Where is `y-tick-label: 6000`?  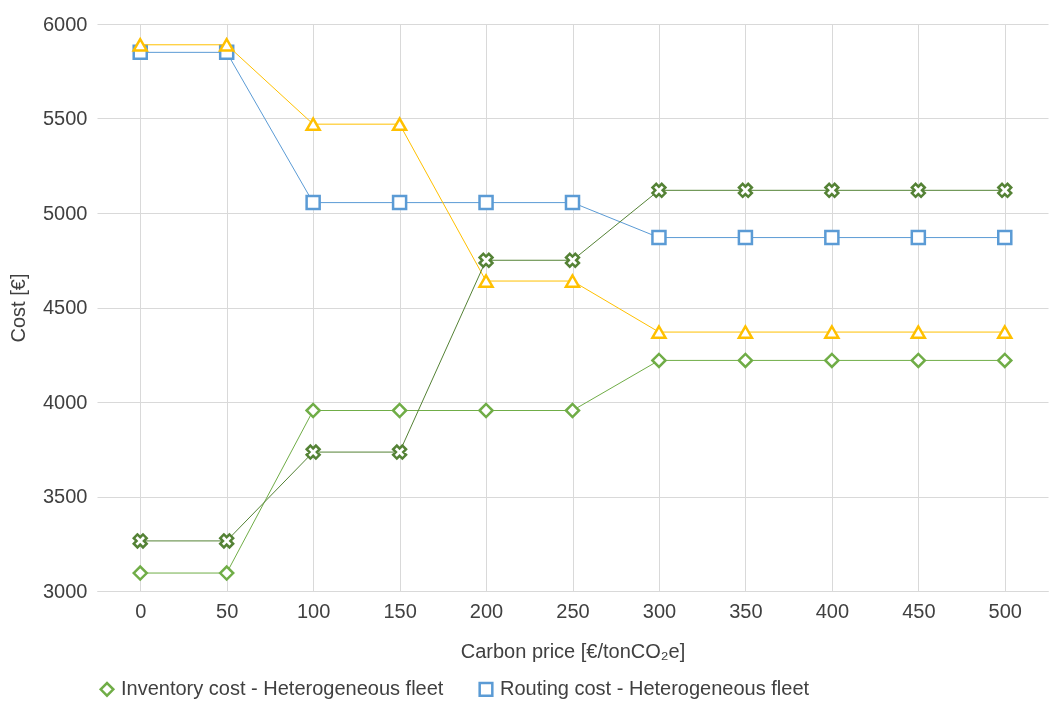 y-tick-label: 6000 is located at coordinates (65, 23).